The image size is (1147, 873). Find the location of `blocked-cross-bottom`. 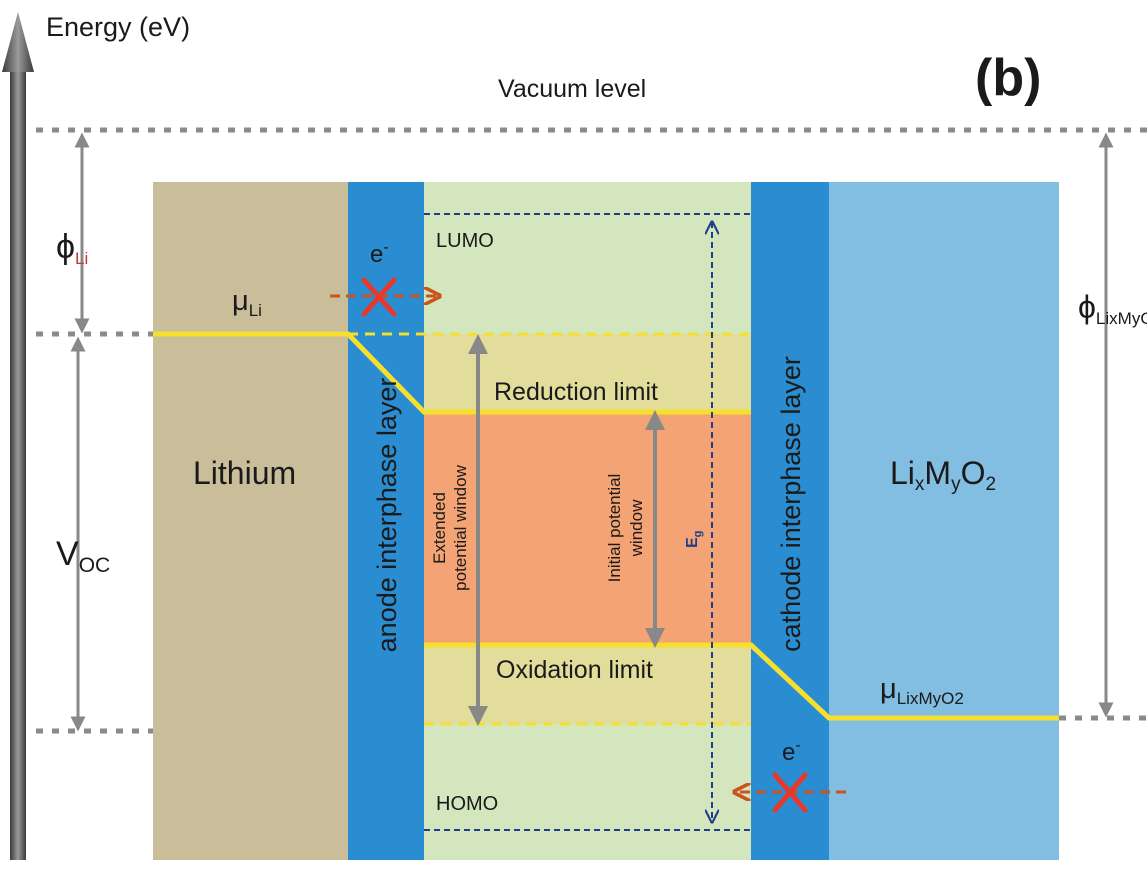

blocked-cross-bottom is located at coordinates (790, 792).